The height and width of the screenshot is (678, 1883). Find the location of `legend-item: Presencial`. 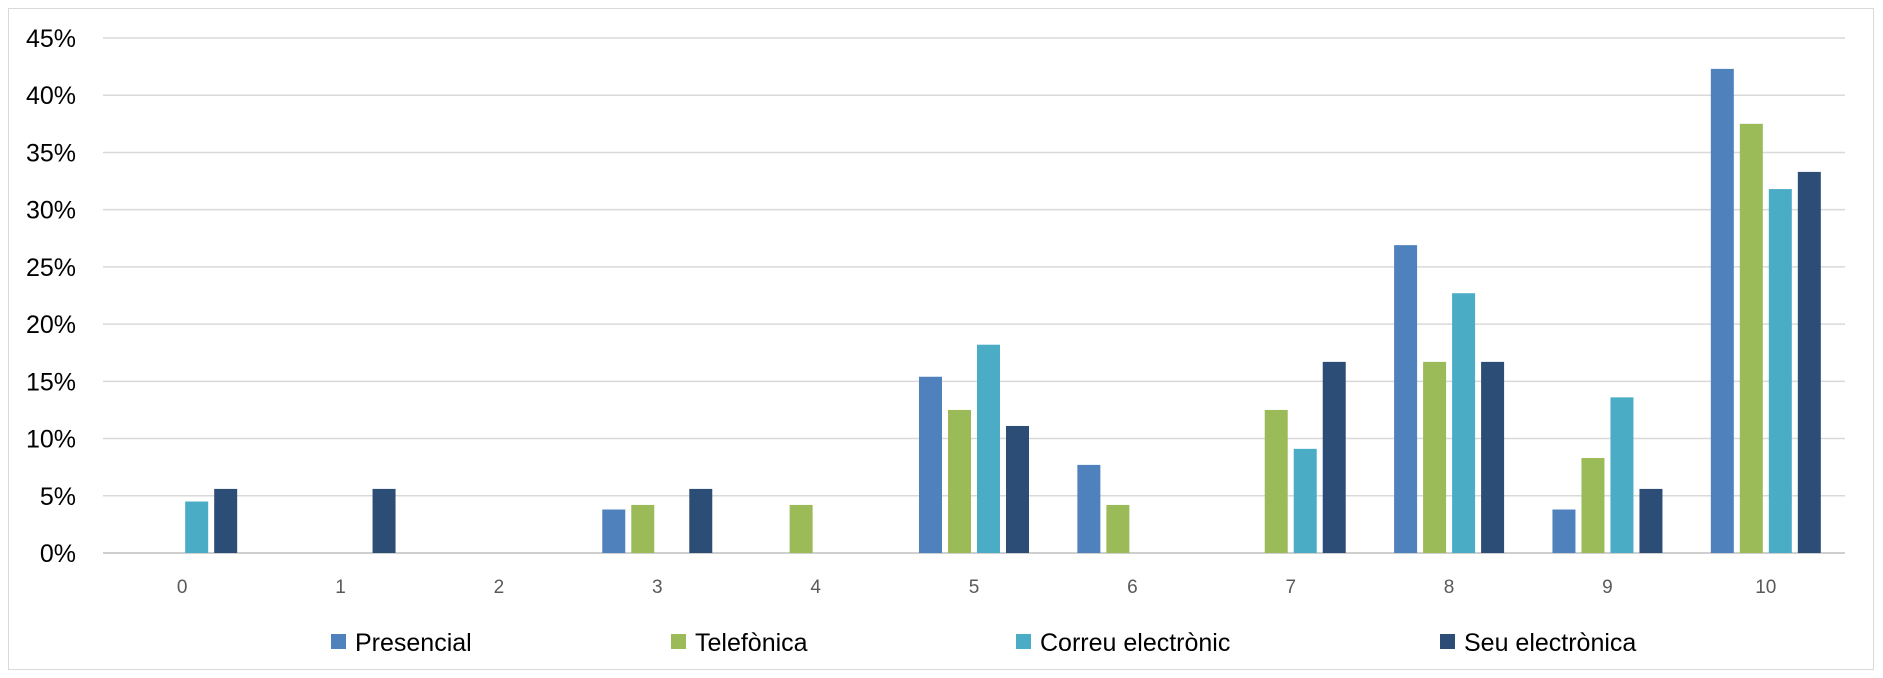

legend-item: Presencial is located at coordinates (401, 643).